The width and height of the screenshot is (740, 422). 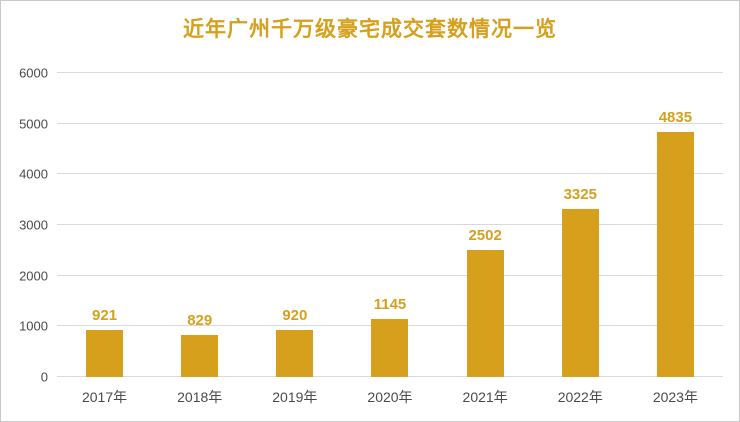 What do you see at coordinates (199, 239) in the screenshot?
I see `bar-group-2018年: 829 2018年` at bounding box center [199, 239].